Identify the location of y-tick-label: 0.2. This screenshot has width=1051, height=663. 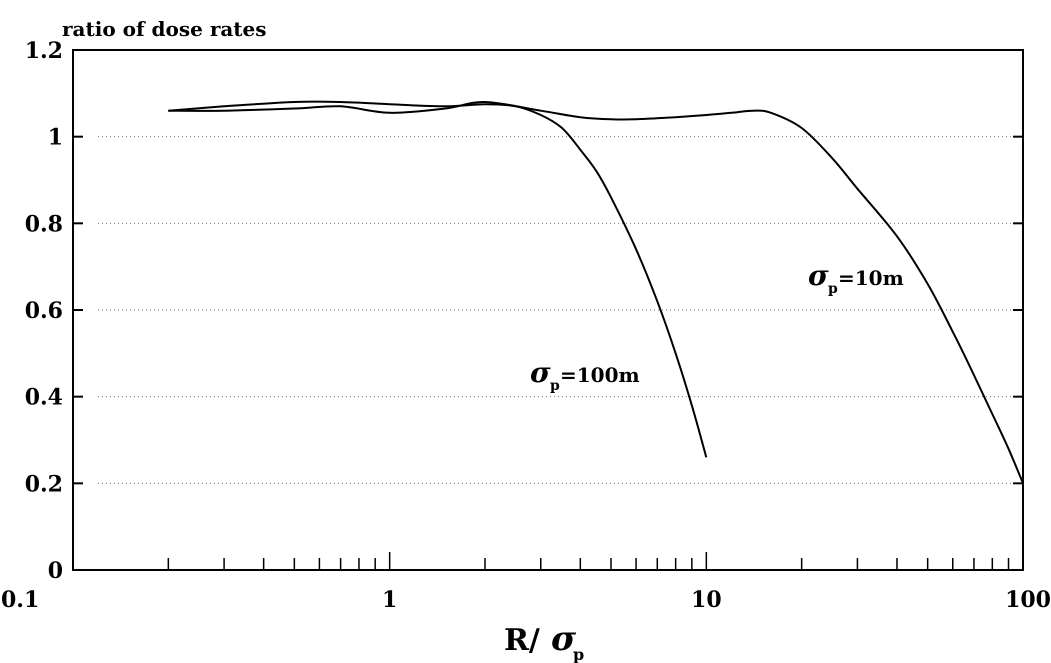
(44, 484).